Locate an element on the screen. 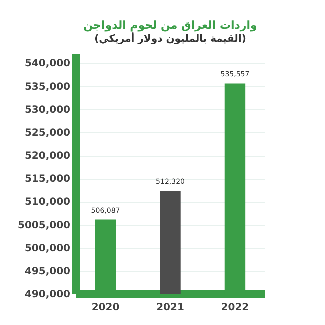  x-tick-label: 2022 is located at coordinates (235, 308).